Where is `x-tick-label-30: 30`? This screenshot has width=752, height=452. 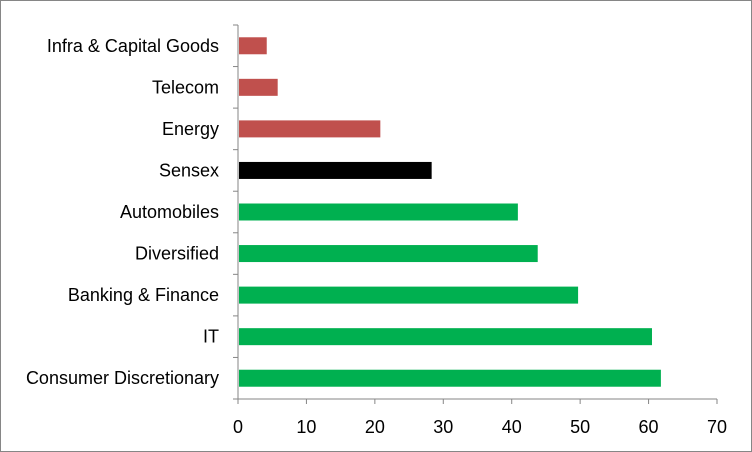 x-tick-label-30: 30 is located at coordinates (443, 427).